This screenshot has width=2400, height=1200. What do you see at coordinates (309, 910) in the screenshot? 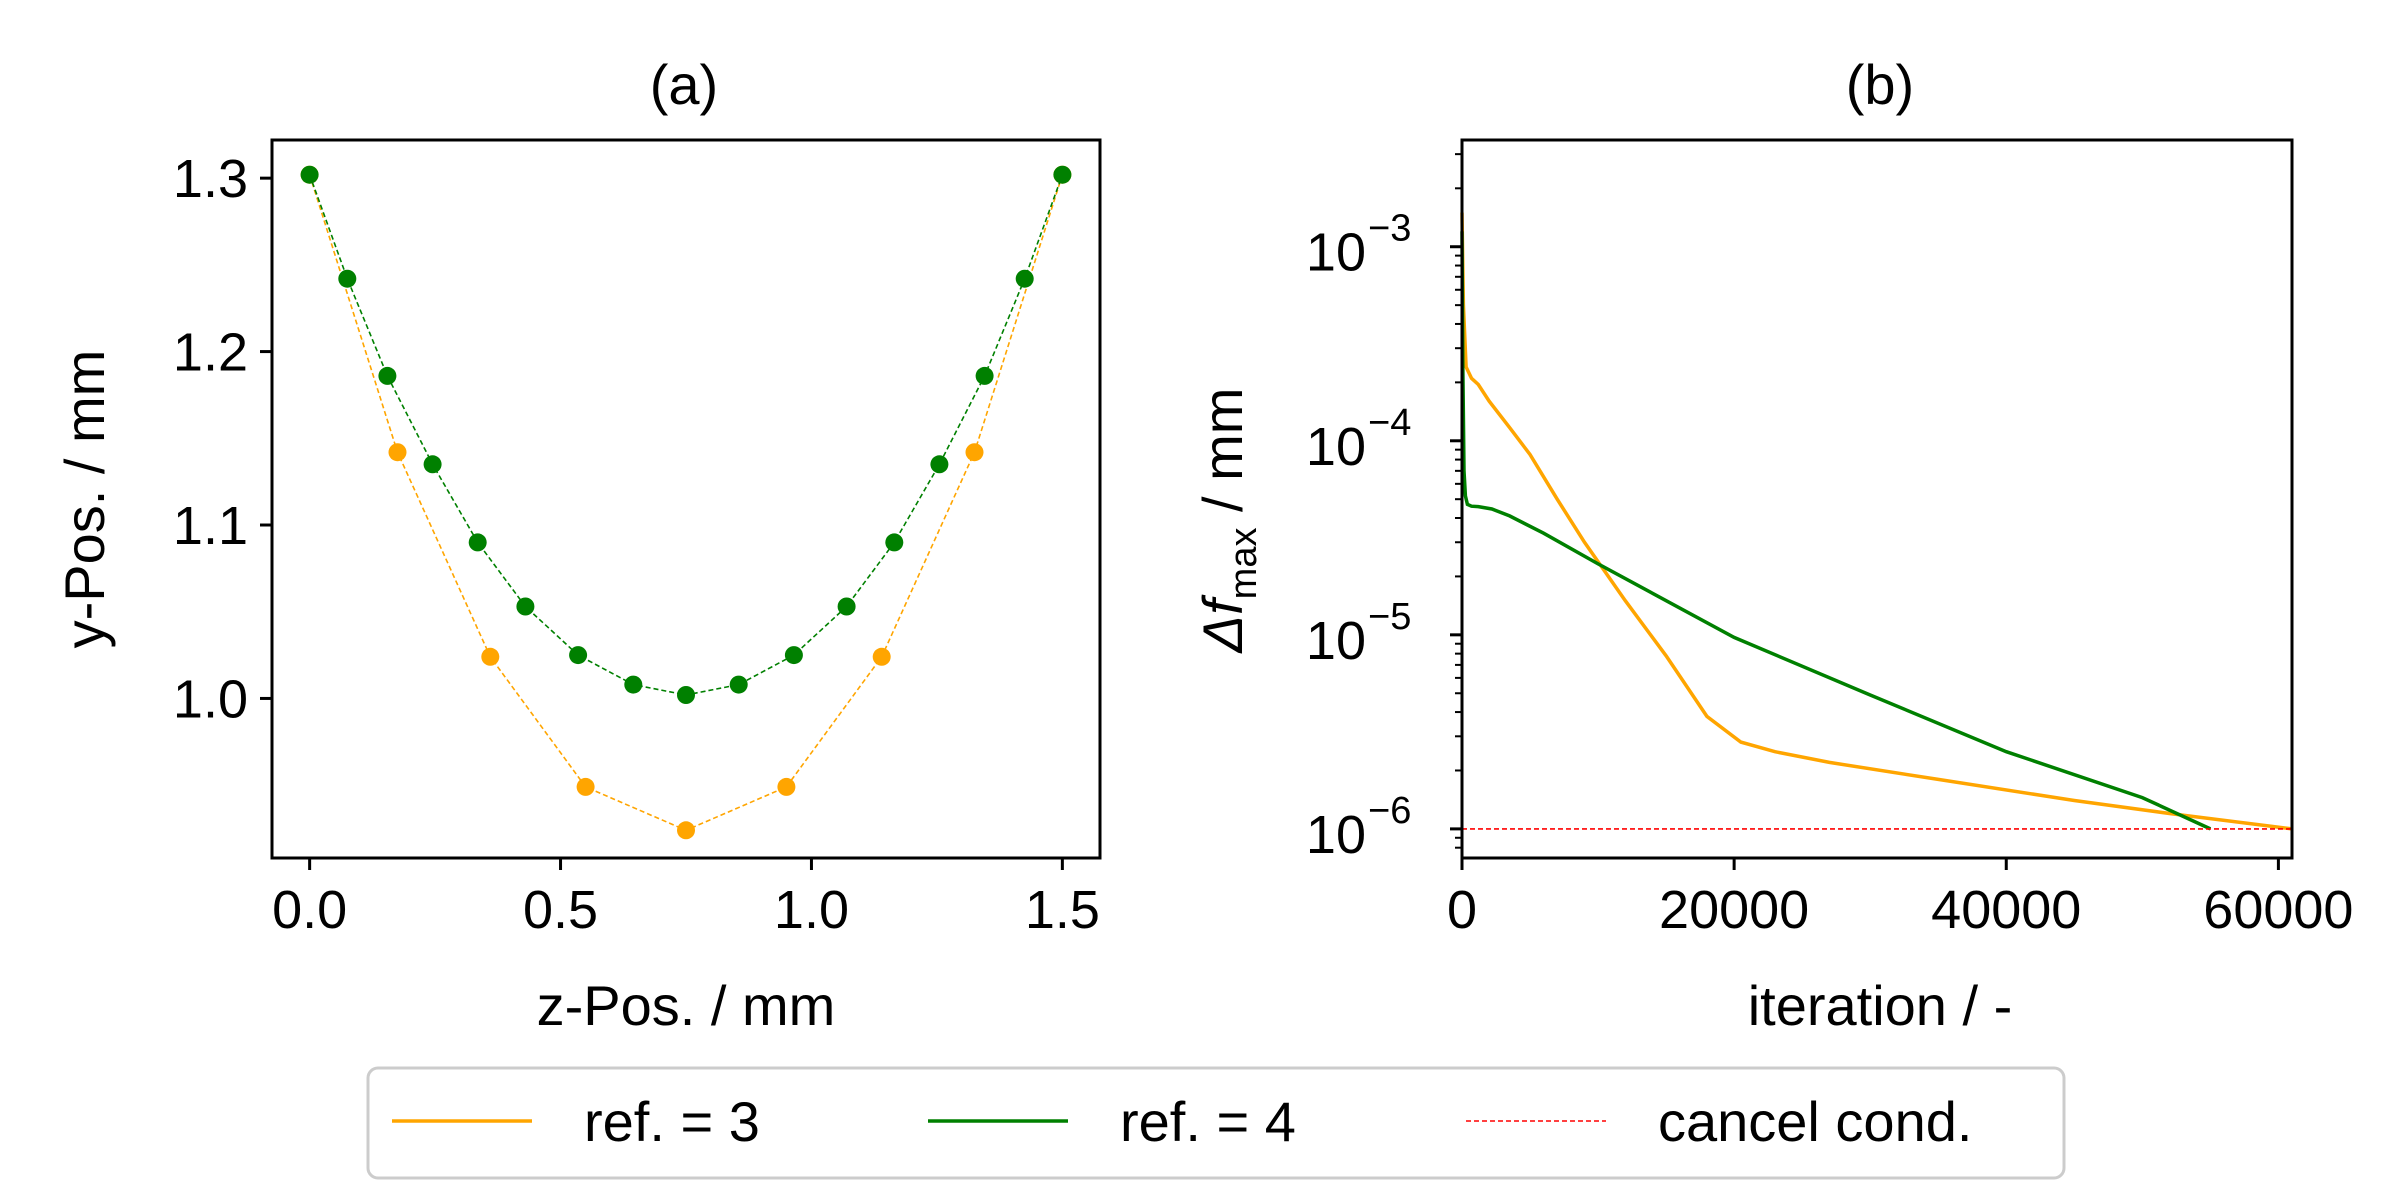
I see `panel-a-xtick-label-0: 0.0` at bounding box center [309, 910].